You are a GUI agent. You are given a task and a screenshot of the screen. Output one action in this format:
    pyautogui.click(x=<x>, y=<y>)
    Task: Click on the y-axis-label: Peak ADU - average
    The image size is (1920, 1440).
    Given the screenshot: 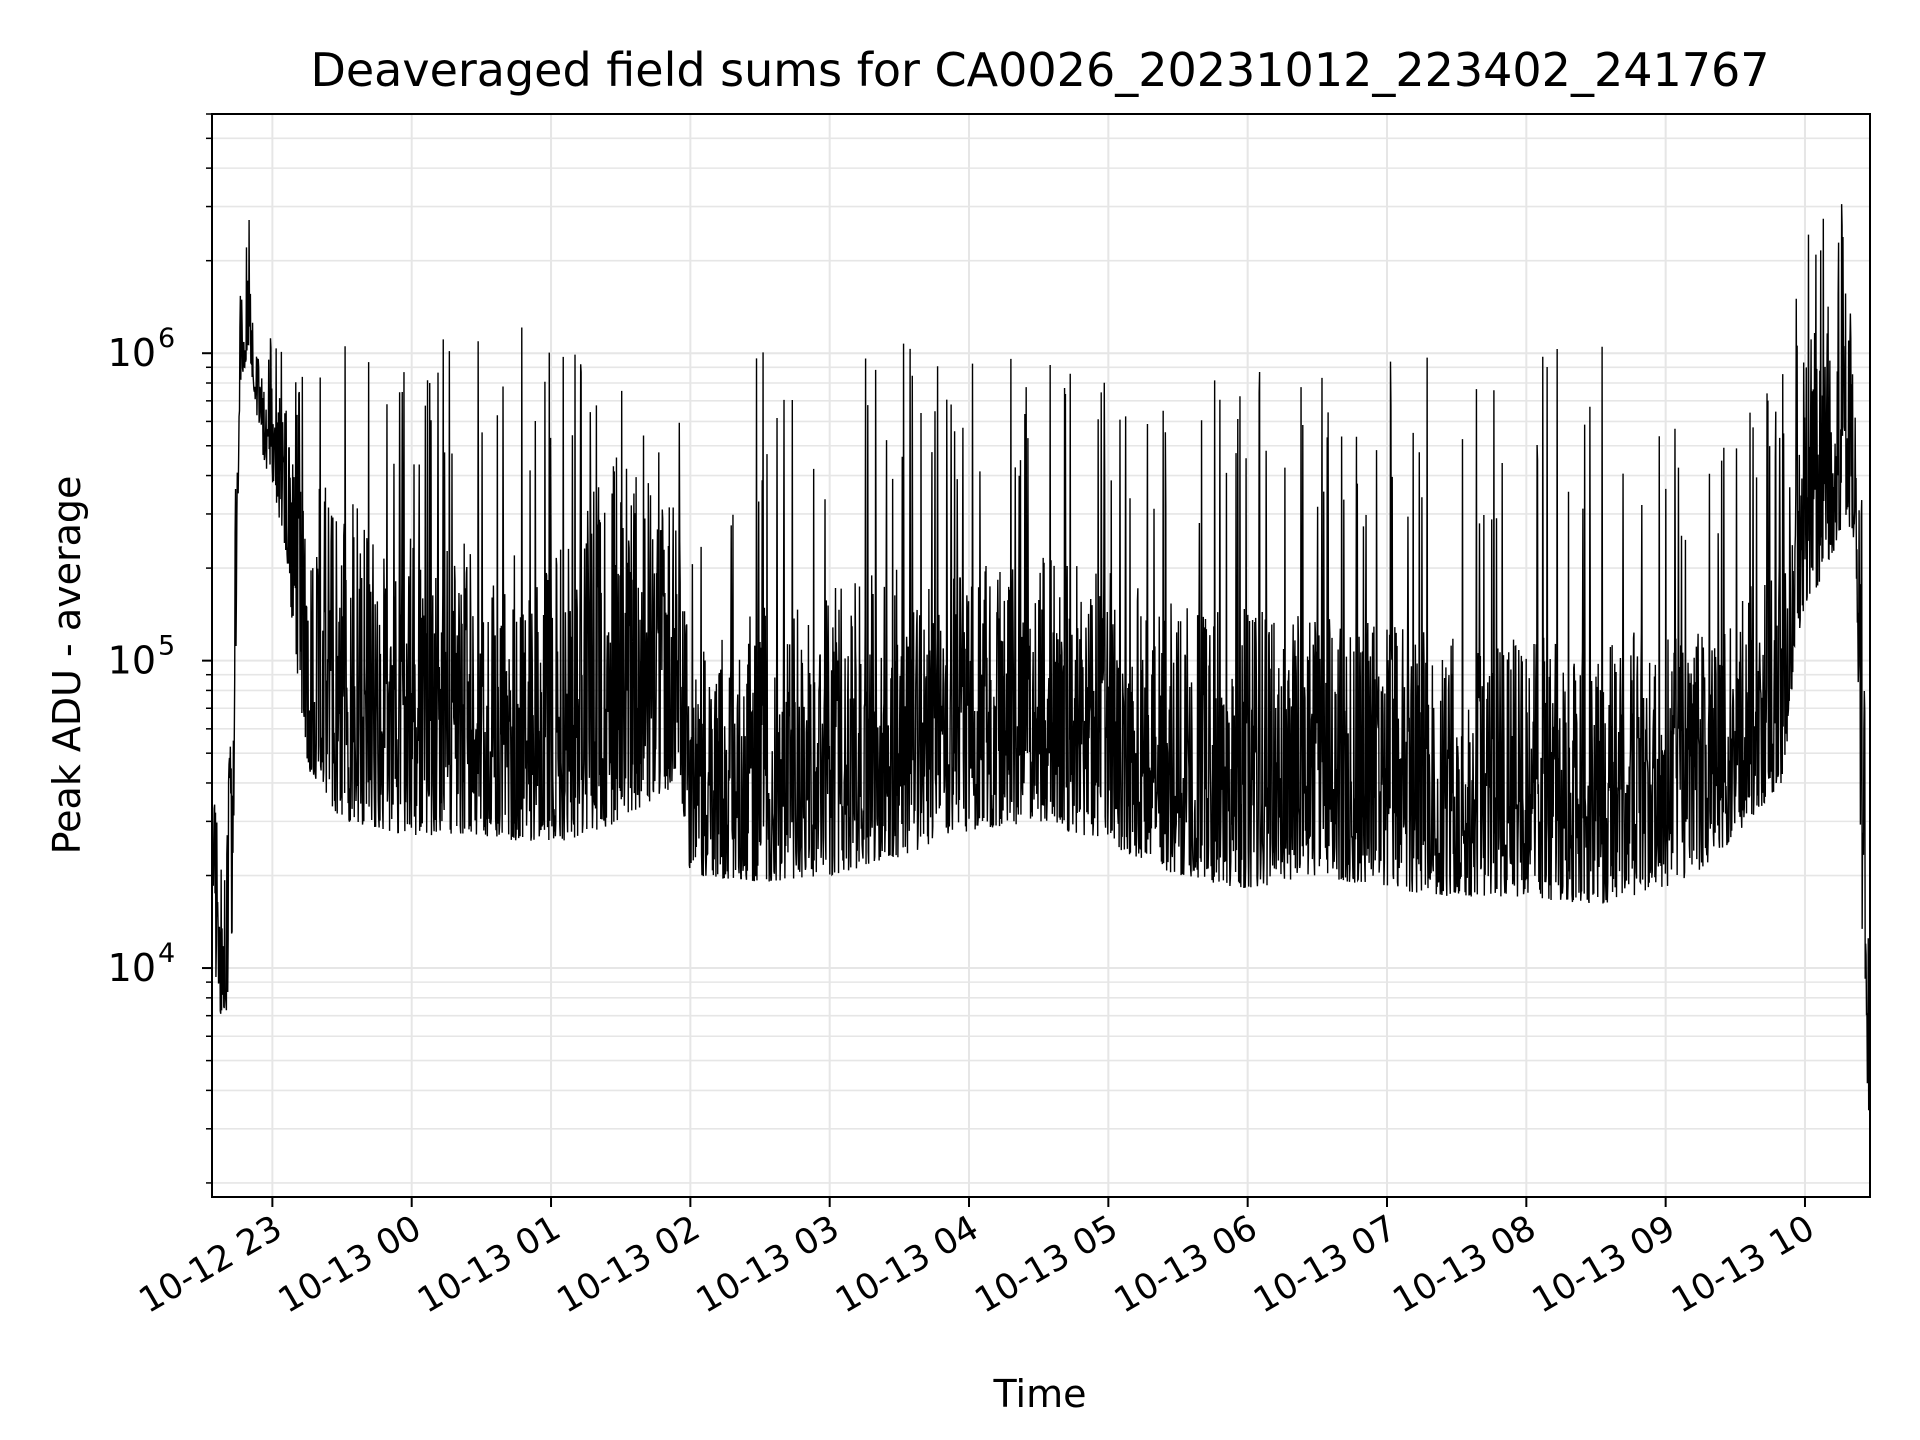 What is the action you would take?
    pyautogui.click(x=67, y=665)
    